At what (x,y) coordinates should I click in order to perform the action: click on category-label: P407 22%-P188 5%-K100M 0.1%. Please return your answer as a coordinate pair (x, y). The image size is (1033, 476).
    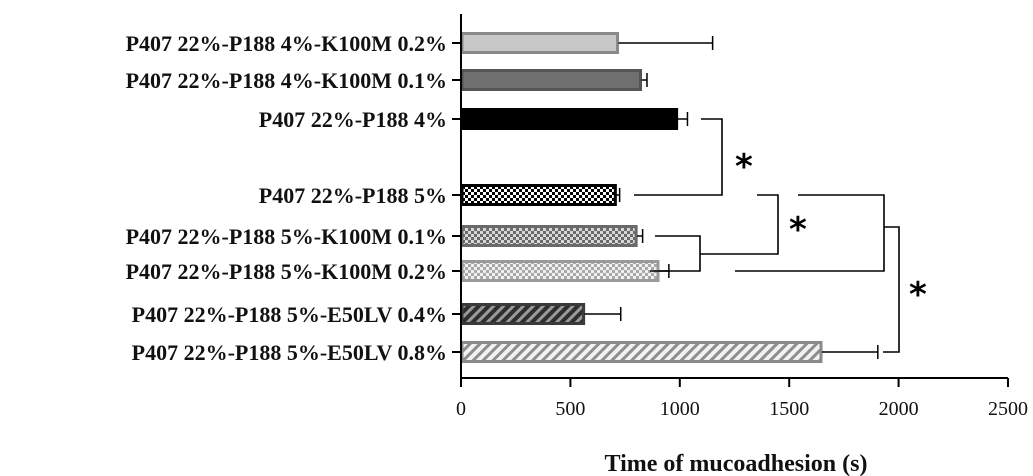
    Looking at the image, I should click on (286, 236).